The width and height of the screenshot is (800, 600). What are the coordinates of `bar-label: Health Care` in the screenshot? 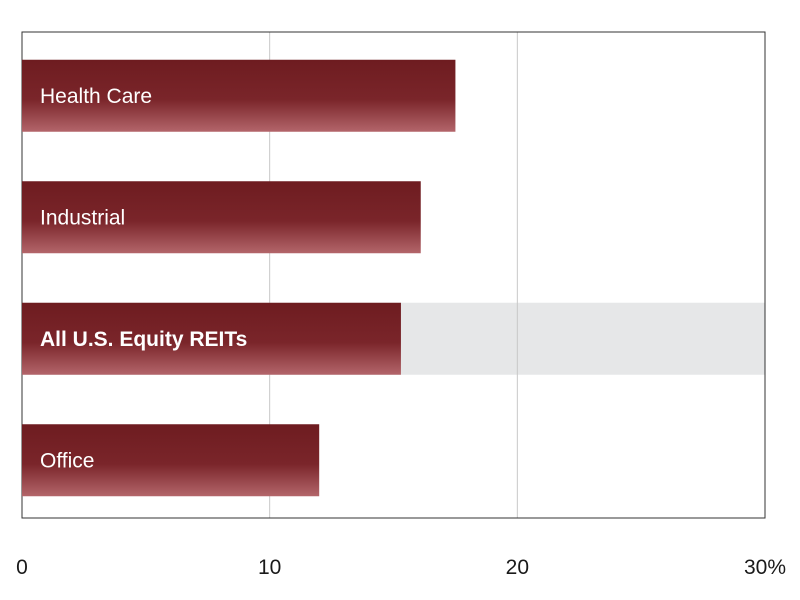 It's located at (96, 96).